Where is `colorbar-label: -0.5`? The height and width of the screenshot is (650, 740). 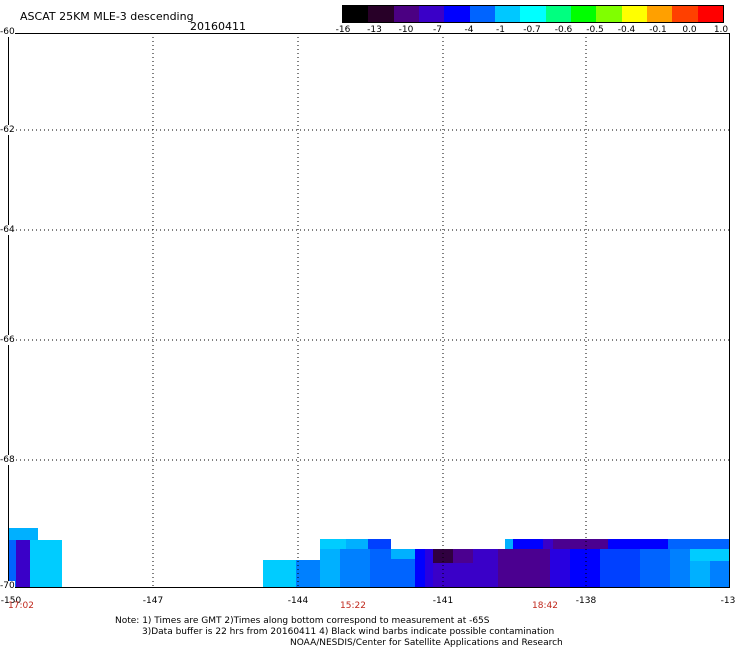
colorbar-label: -0.5 is located at coordinates (595, 30).